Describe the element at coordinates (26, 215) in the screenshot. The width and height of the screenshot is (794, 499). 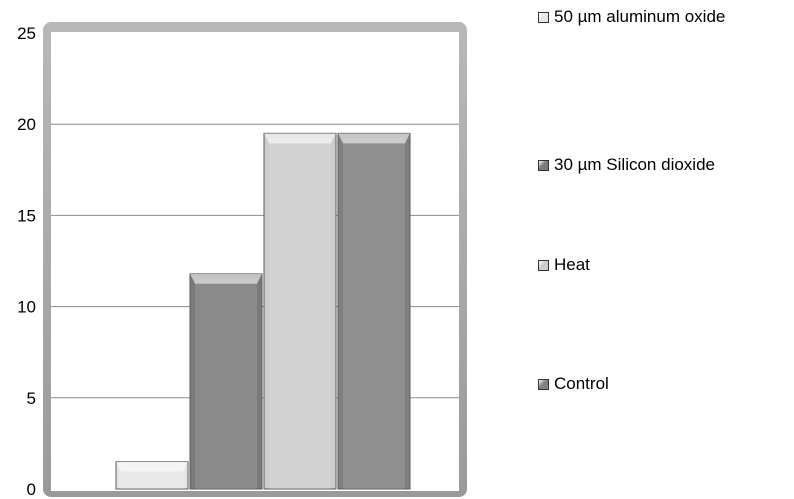
I see `y-tick-label: 15` at that location.